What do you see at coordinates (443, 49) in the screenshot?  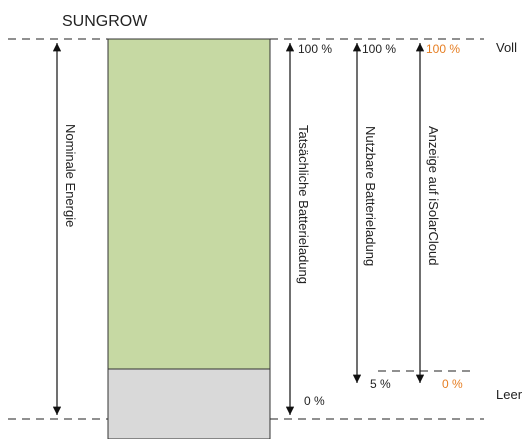 I see `display-top-value: 100 %` at bounding box center [443, 49].